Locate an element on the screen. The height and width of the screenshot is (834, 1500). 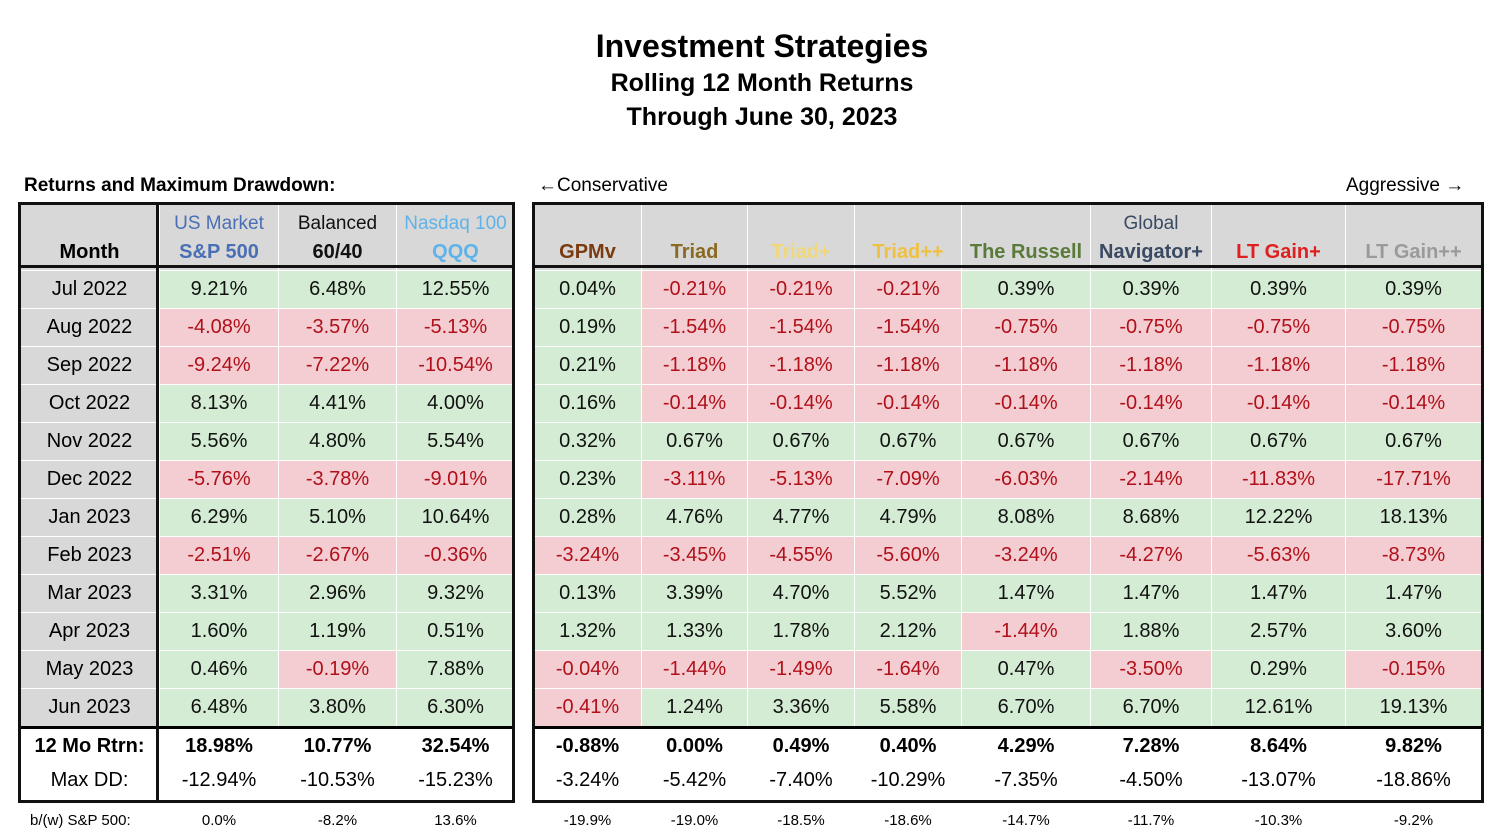
return-cell: -1.64% is located at coordinates (908, 669).